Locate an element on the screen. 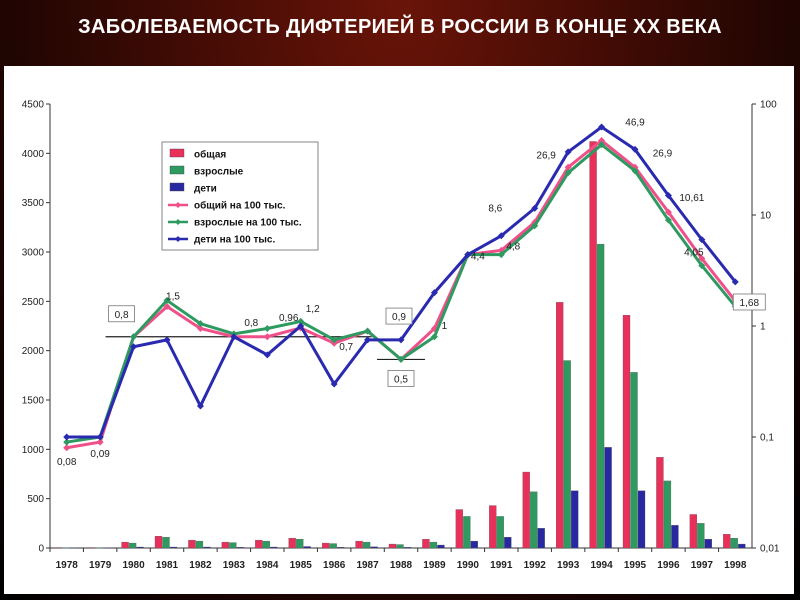 The height and width of the screenshot is (600, 800). annotation-label: 4,8 is located at coordinates (513, 246).